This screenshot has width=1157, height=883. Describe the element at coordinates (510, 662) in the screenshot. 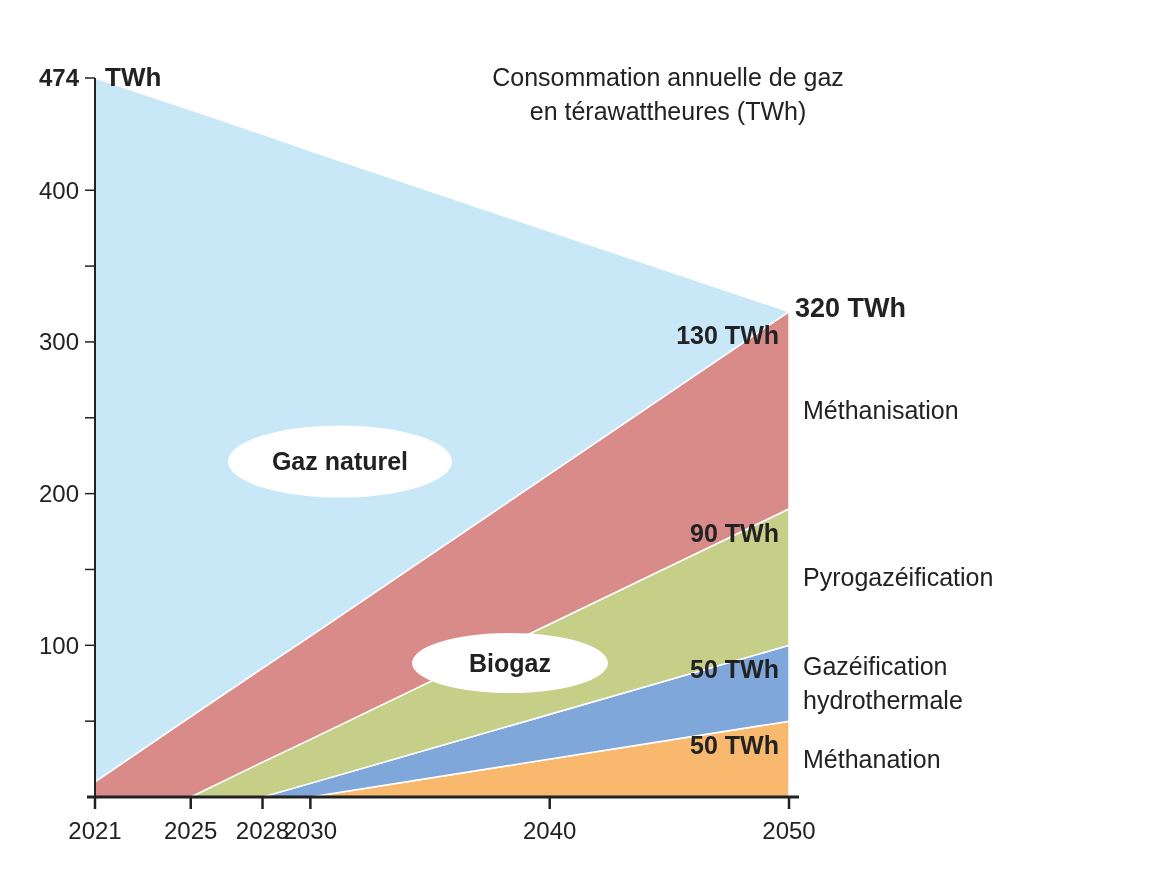

I see `annotation: Biogaz` at that location.